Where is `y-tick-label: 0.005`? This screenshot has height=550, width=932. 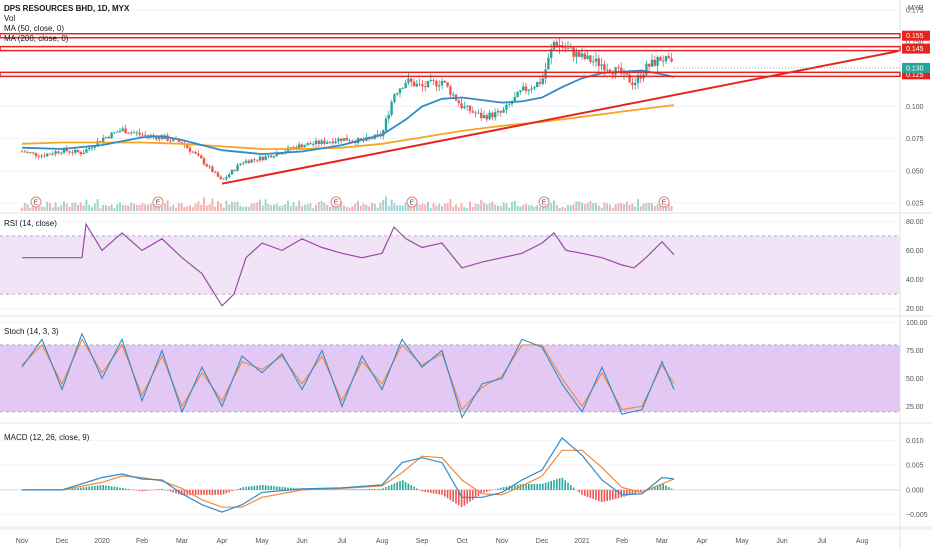 y-tick-label: 0.005 is located at coordinates (915, 466).